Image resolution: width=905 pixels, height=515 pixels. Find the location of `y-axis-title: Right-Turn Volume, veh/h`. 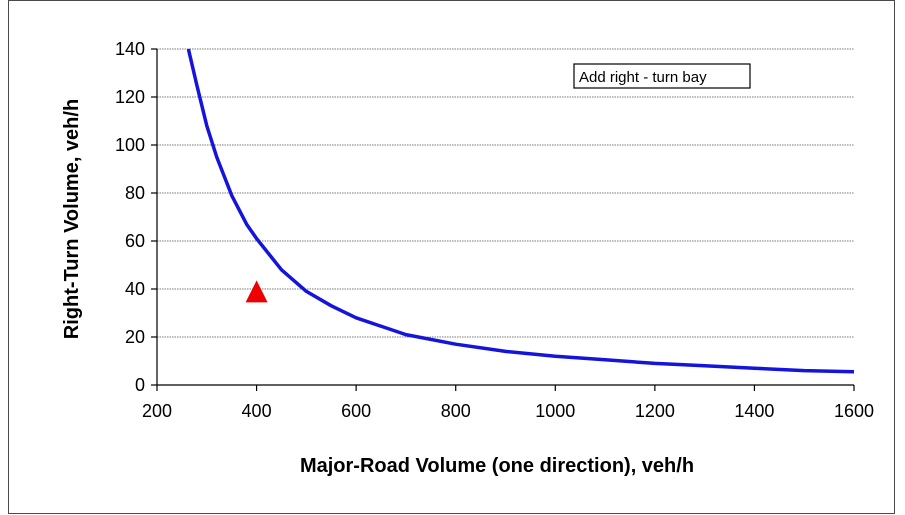

y-axis-title: Right-Turn Volume, veh/h is located at coordinates (72, 219).